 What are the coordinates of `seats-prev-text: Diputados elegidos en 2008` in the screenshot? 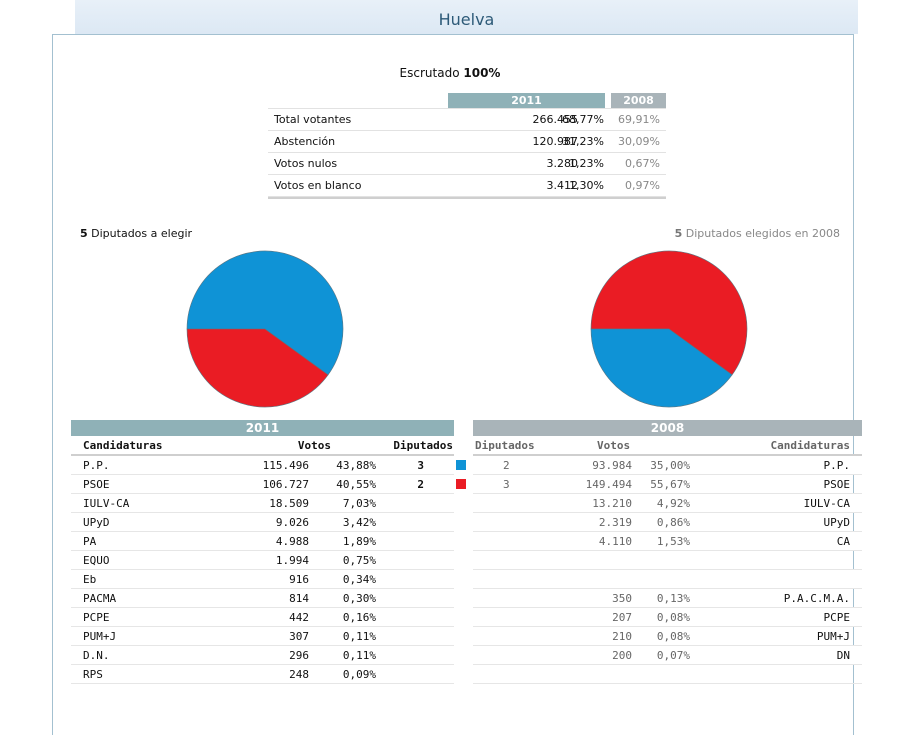 It's located at (762, 233).